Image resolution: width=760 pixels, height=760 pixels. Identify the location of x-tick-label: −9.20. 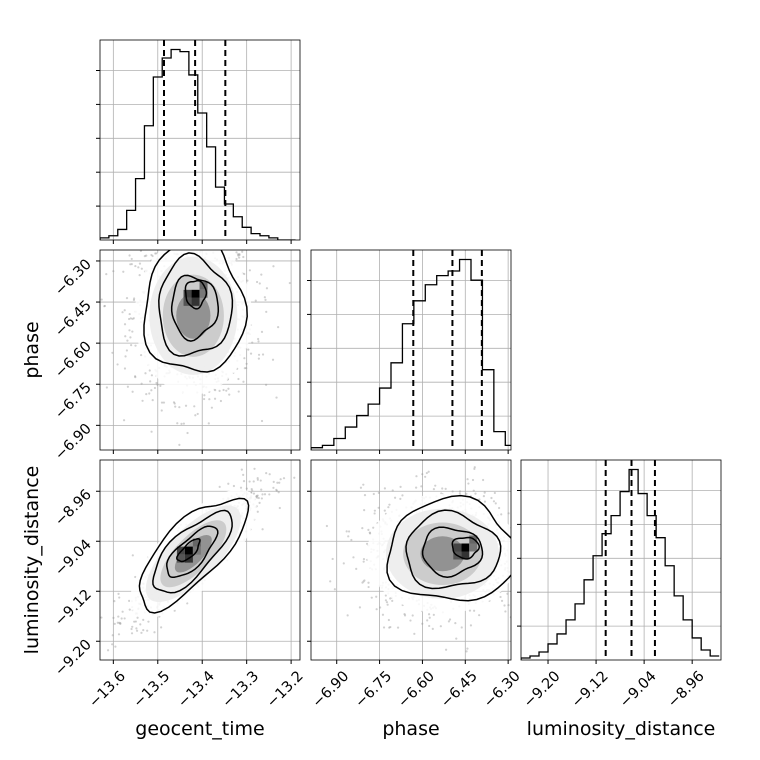
(542, 689).